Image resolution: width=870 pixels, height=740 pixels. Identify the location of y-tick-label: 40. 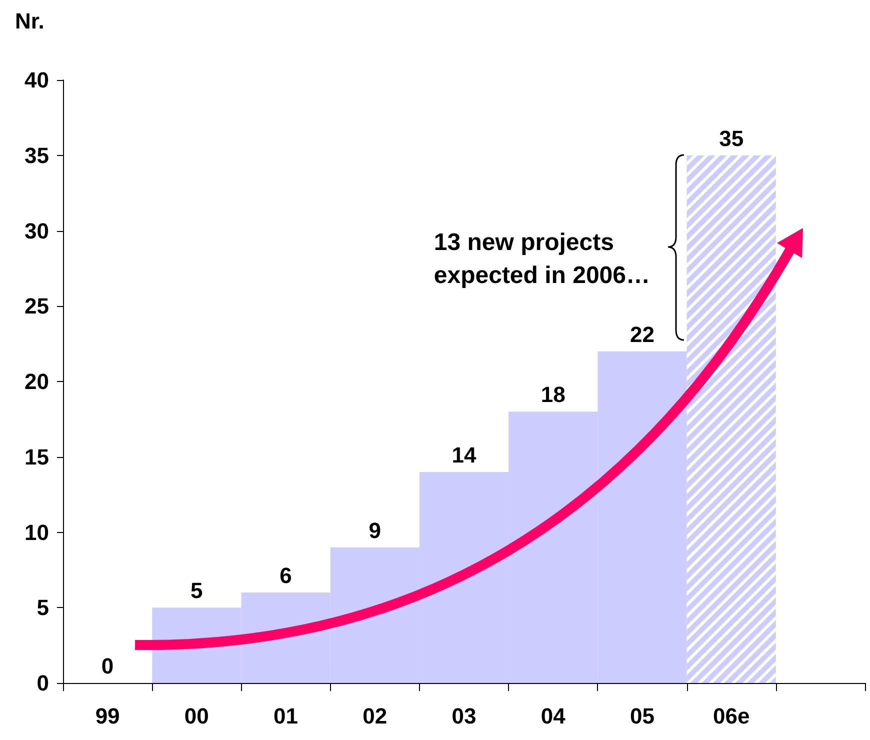
(36, 80).